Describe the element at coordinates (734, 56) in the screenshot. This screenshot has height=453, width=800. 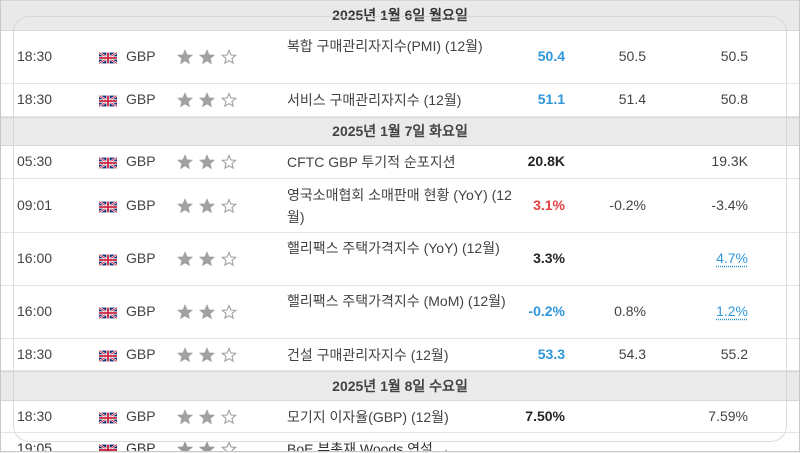
I see `previous-value: 50.5` at that location.